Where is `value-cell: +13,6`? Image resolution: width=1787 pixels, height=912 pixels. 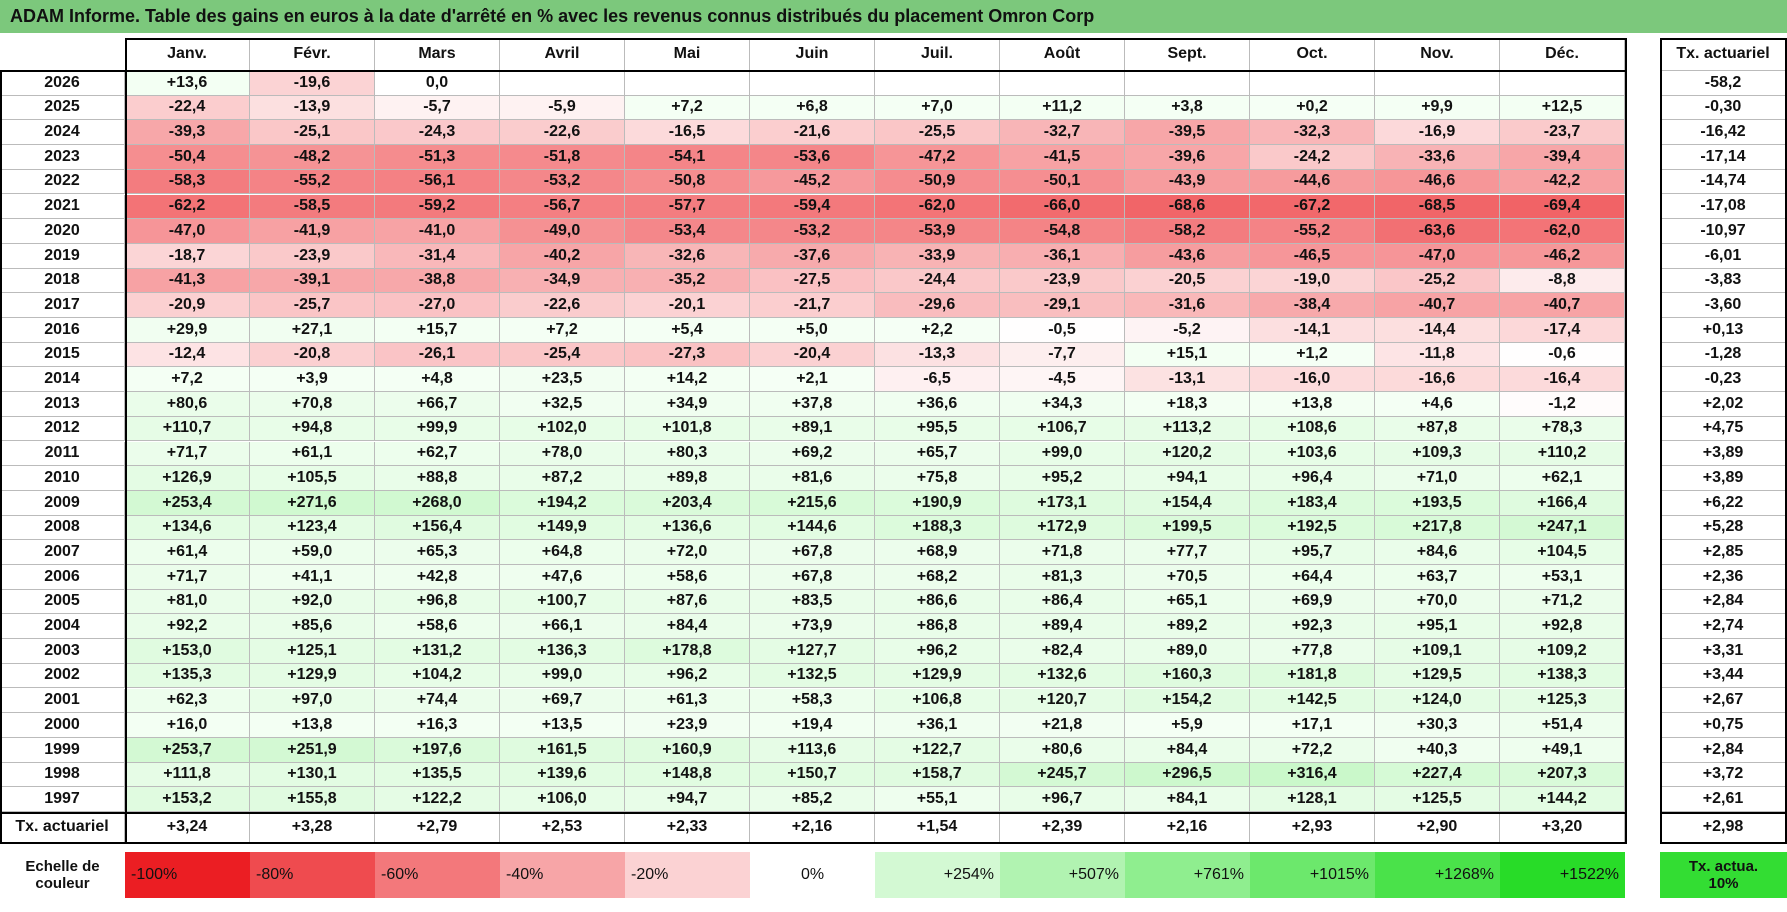 value-cell: +13,6 is located at coordinates (187, 83).